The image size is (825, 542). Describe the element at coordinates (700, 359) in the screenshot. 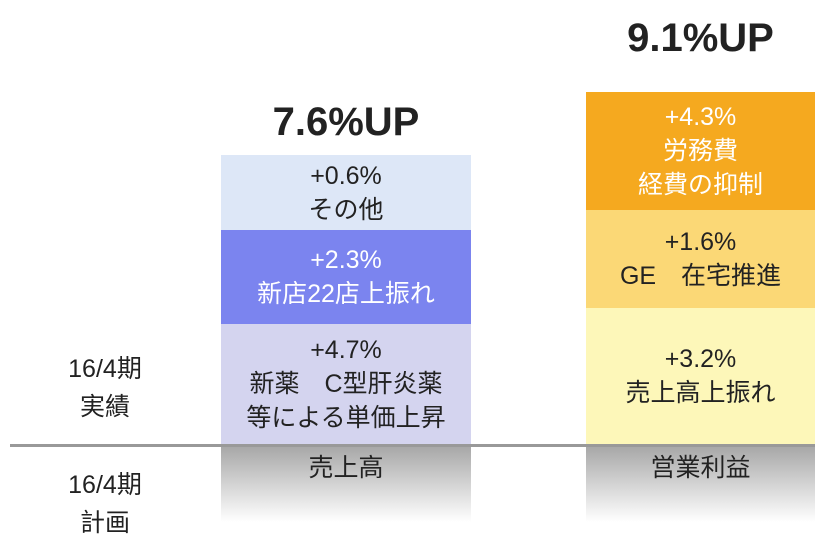

I see `segment-text: +3.2%` at that location.